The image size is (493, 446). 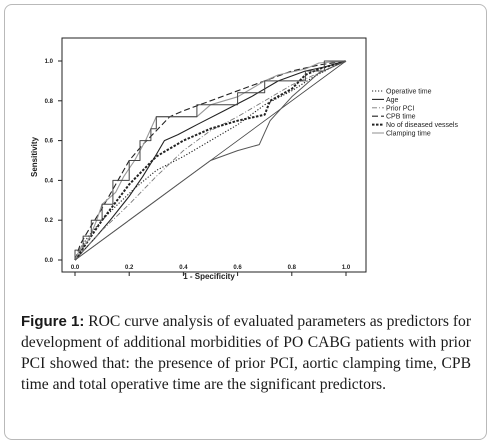 What do you see at coordinates (408, 134) in the screenshot?
I see `legend-label: Clamping time` at bounding box center [408, 134].